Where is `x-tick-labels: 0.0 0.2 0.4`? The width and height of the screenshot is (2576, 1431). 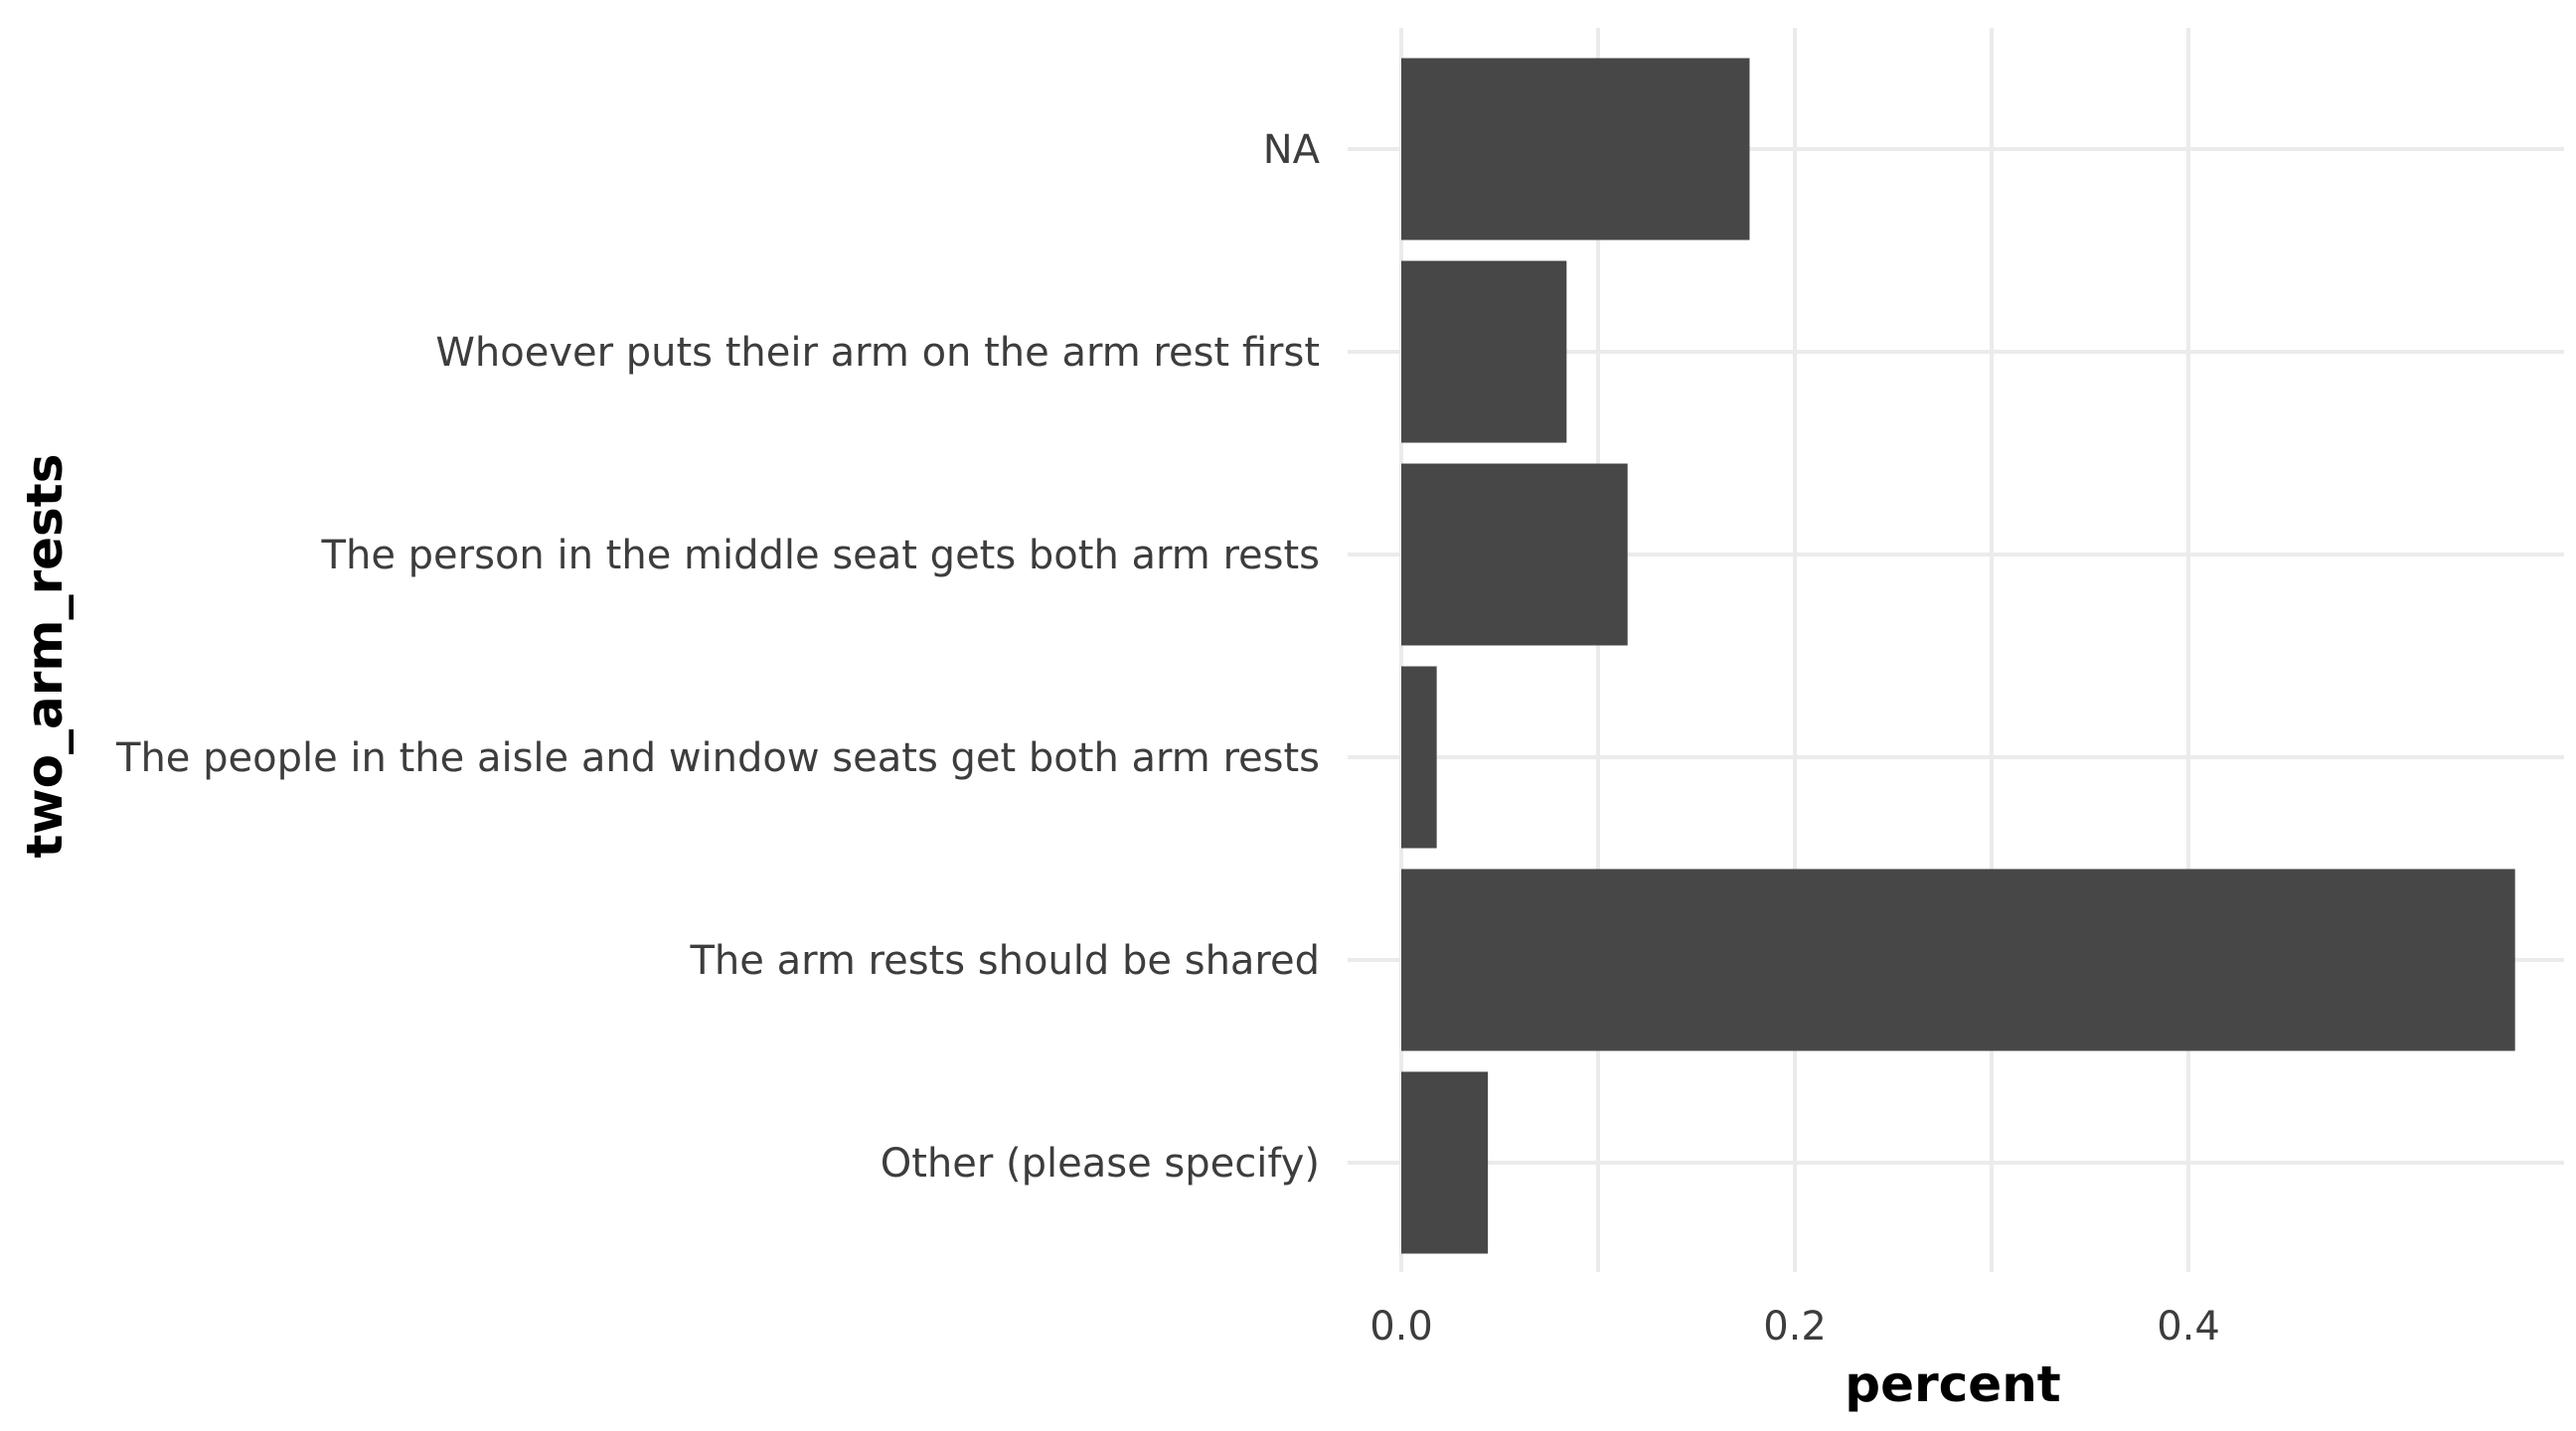 x-tick-labels: 0.0 0.2 0.4 is located at coordinates (1794, 1327).